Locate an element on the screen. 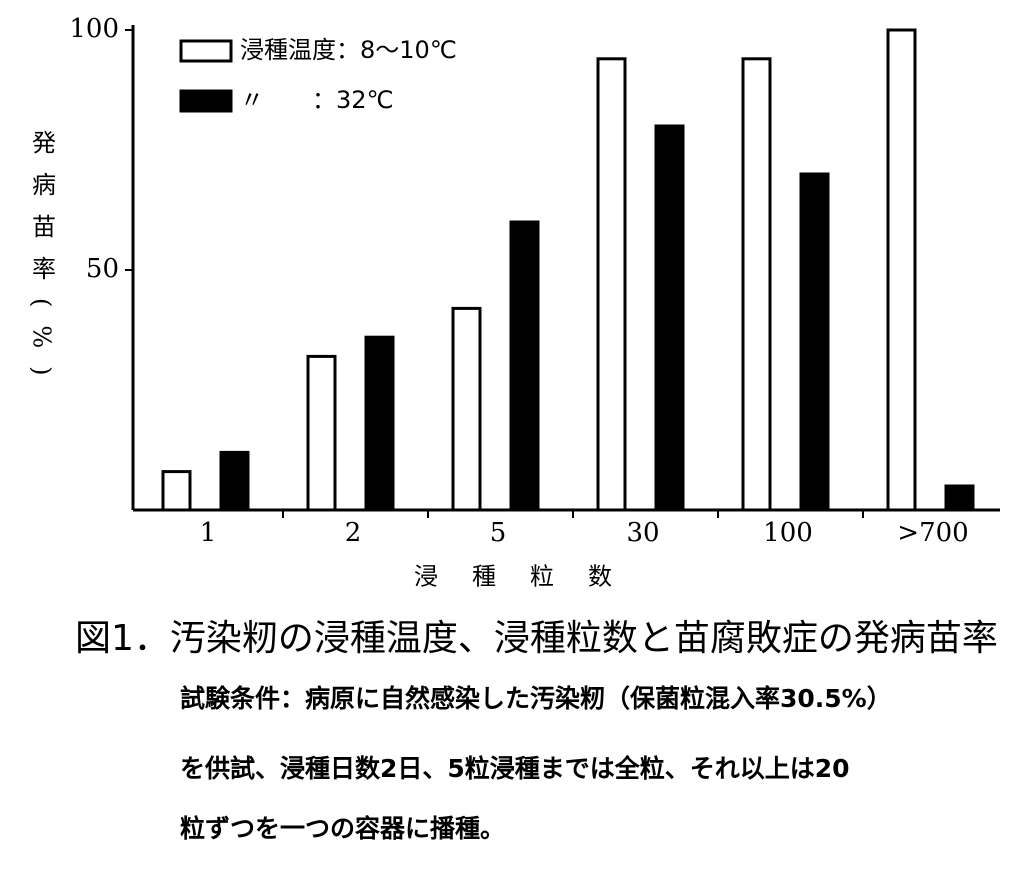  legend-label: 〃 ：32℃ is located at coordinates (317, 100).